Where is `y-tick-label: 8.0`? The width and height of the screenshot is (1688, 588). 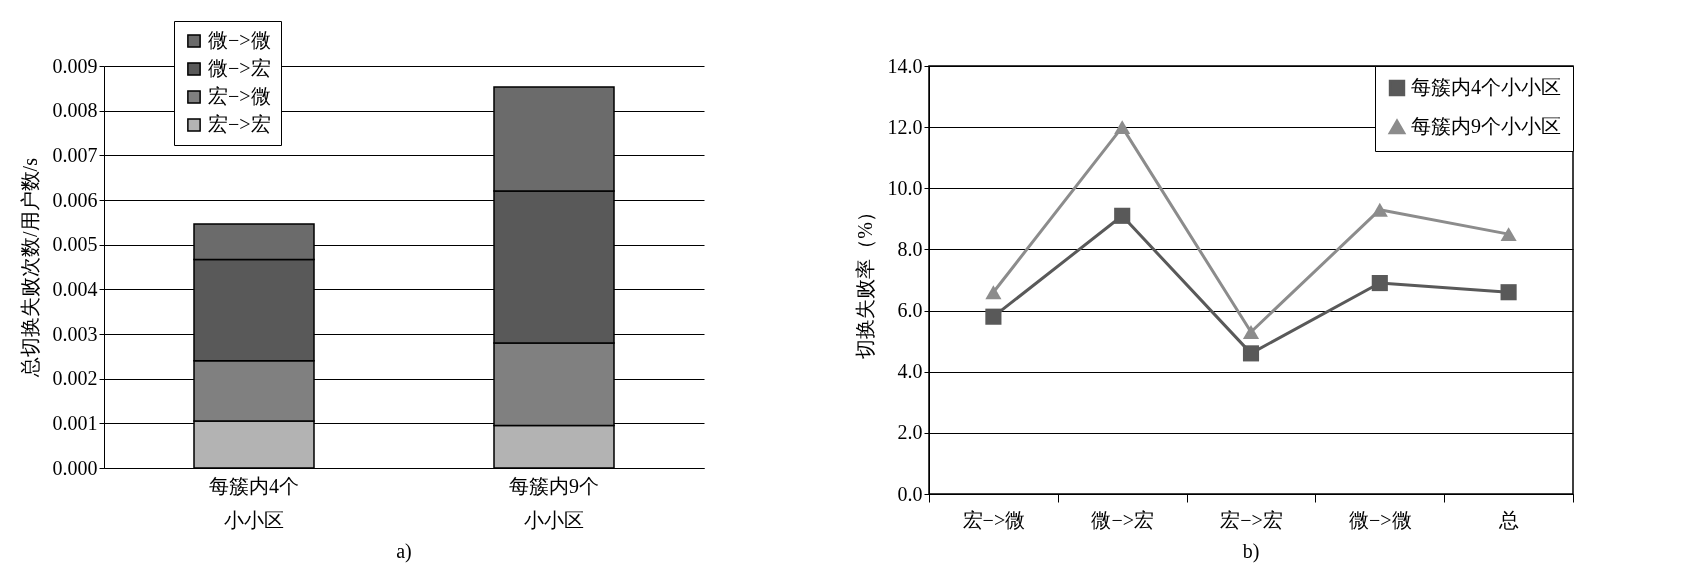 y-tick-label: 8.0 is located at coordinates (910, 248).